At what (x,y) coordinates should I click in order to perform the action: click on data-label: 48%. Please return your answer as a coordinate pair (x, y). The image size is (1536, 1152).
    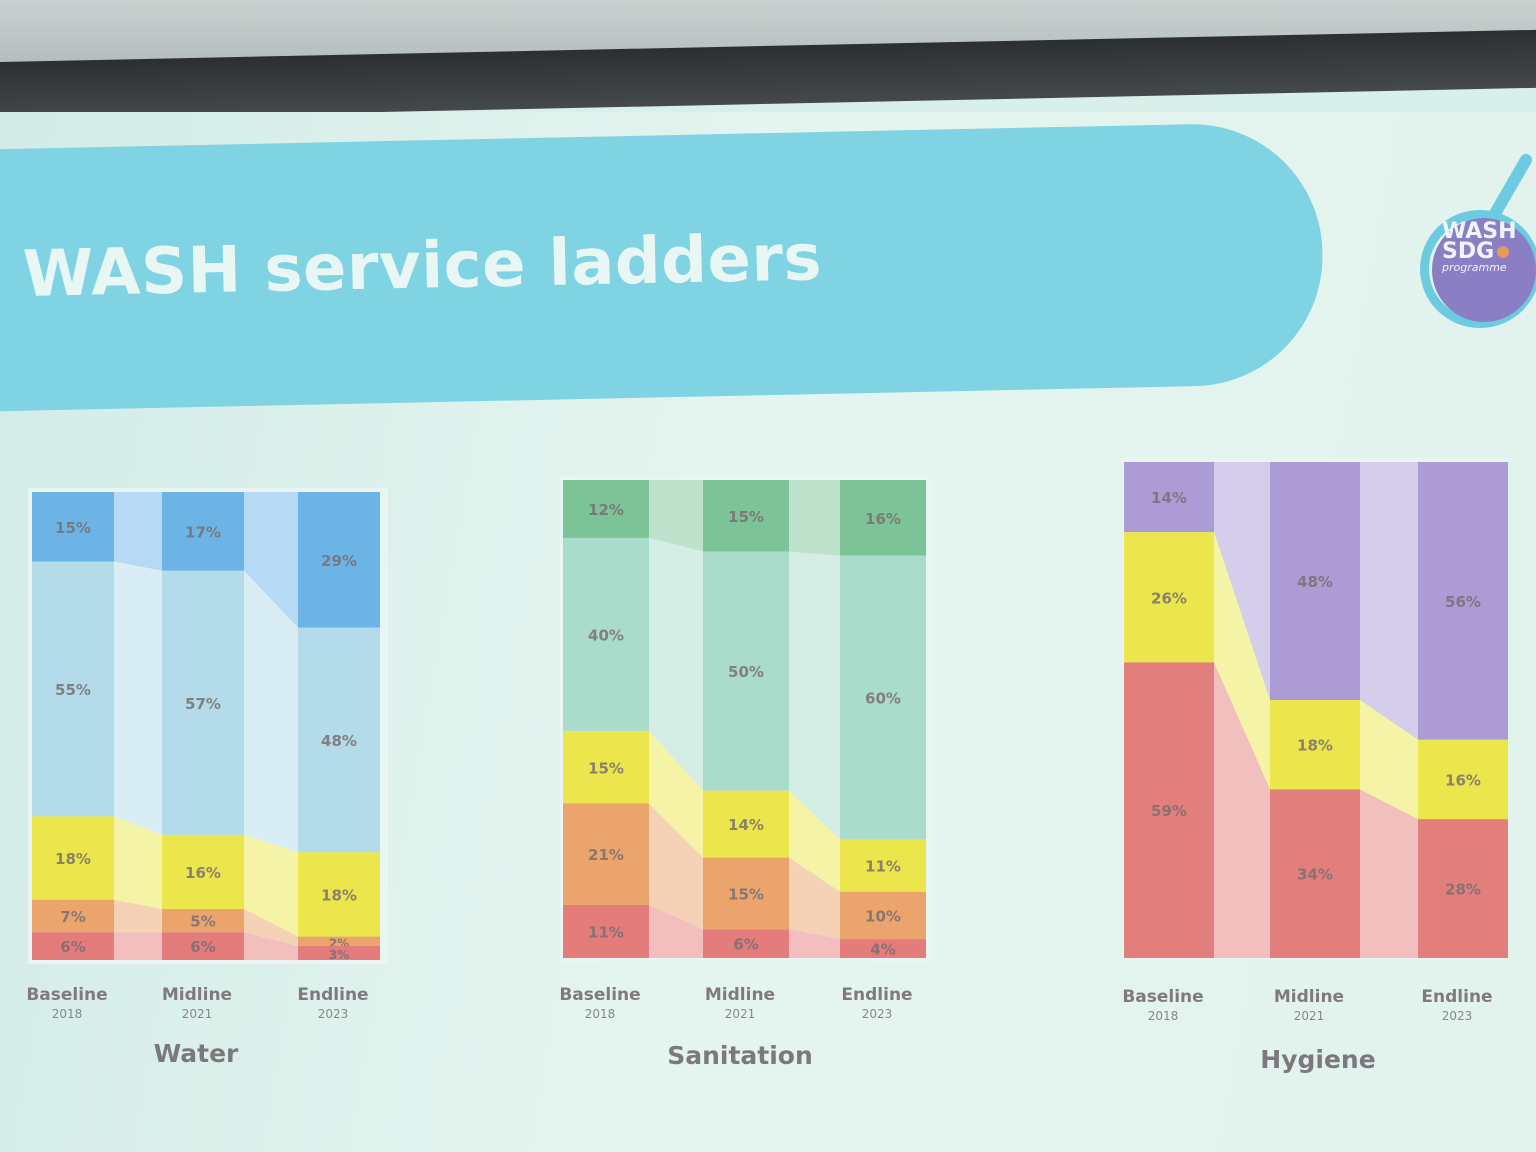
    Looking at the image, I should click on (1315, 582).